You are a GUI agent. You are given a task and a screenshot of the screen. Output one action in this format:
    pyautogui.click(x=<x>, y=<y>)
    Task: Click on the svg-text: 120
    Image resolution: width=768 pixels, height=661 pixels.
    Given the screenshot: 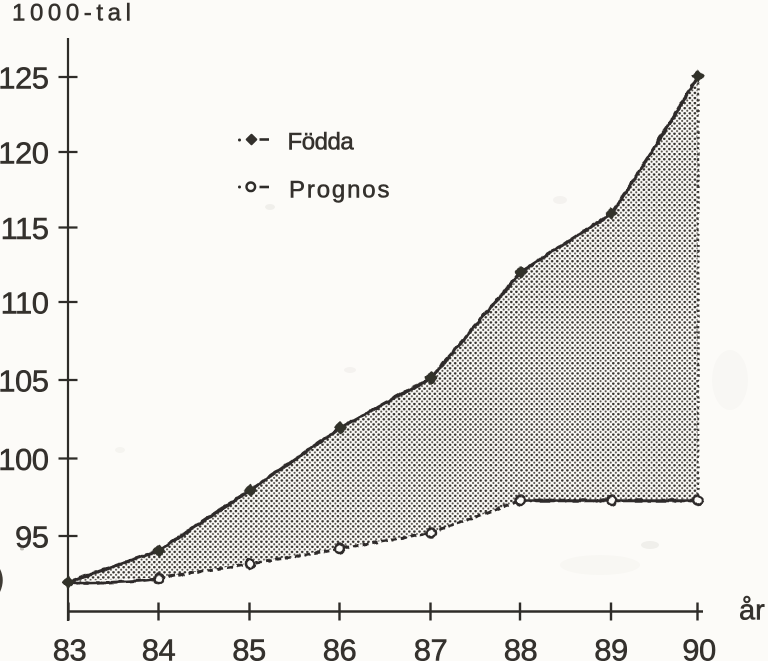 What is the action you would take?
    pyautogui.click(x=24, y=152)
    